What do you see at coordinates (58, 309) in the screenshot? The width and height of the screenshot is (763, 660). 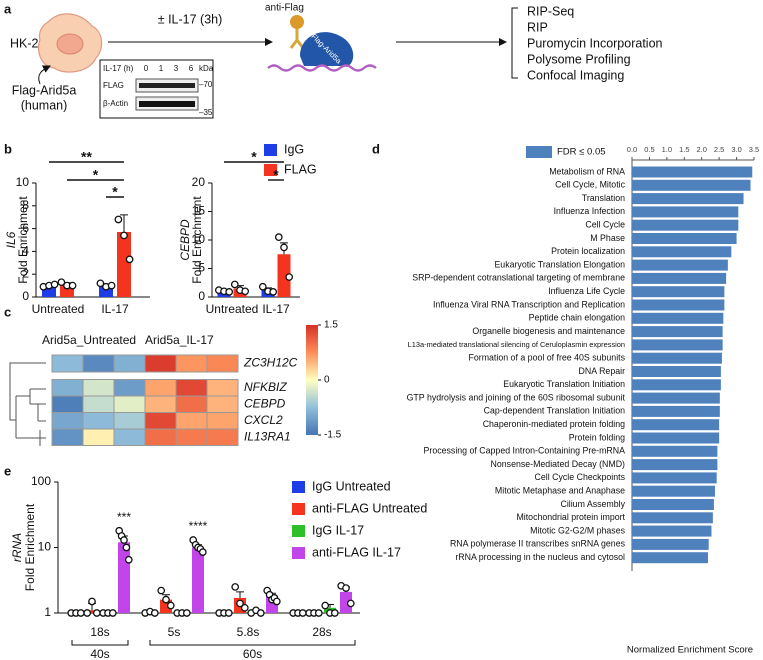 I see `x-tick-label: Untreated` at bounding box center [58, 309].